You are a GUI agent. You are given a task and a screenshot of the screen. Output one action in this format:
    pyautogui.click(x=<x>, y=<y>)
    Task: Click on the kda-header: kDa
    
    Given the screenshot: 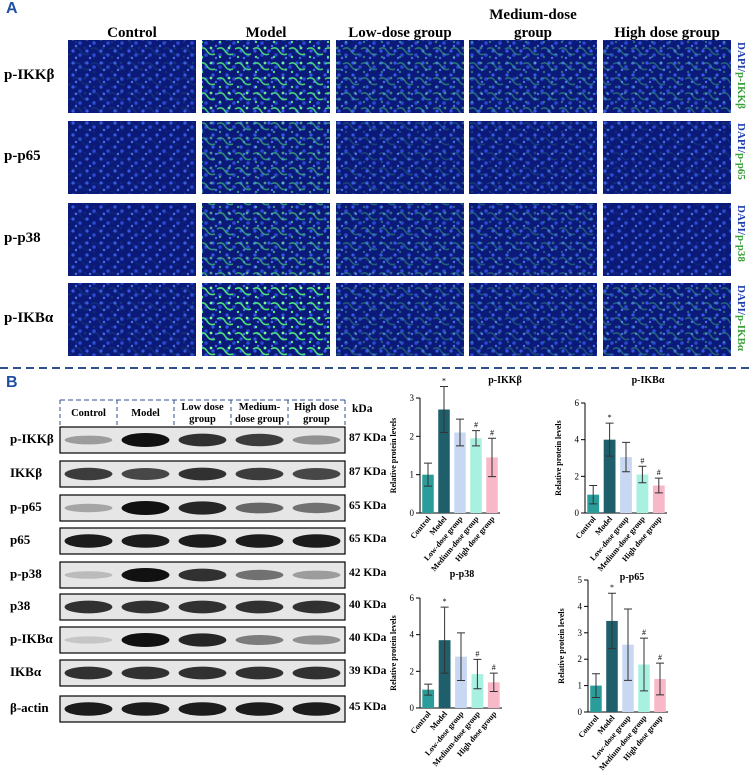 What is the action you would take?
    pyautogui.click(x=362, y=409)
    